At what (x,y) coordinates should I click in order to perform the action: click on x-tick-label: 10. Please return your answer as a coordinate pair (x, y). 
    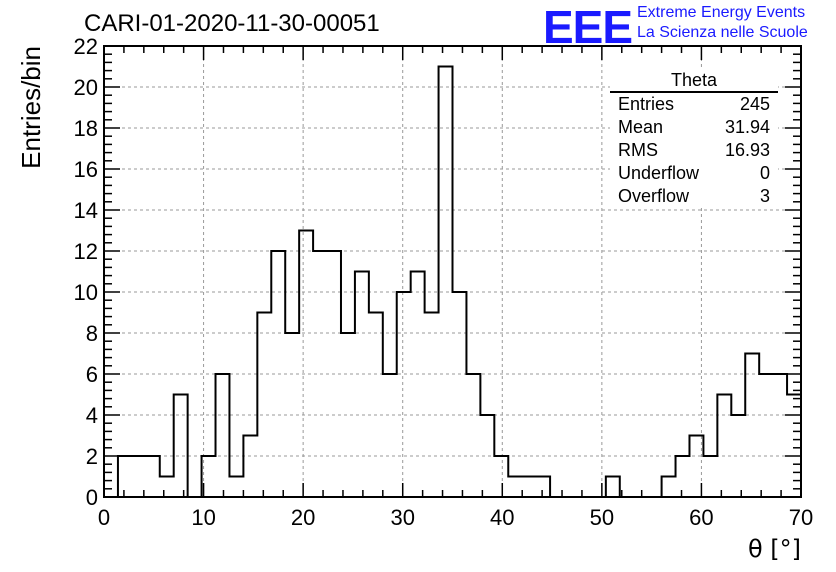
    Looking at the image, I should click on (203, 517).